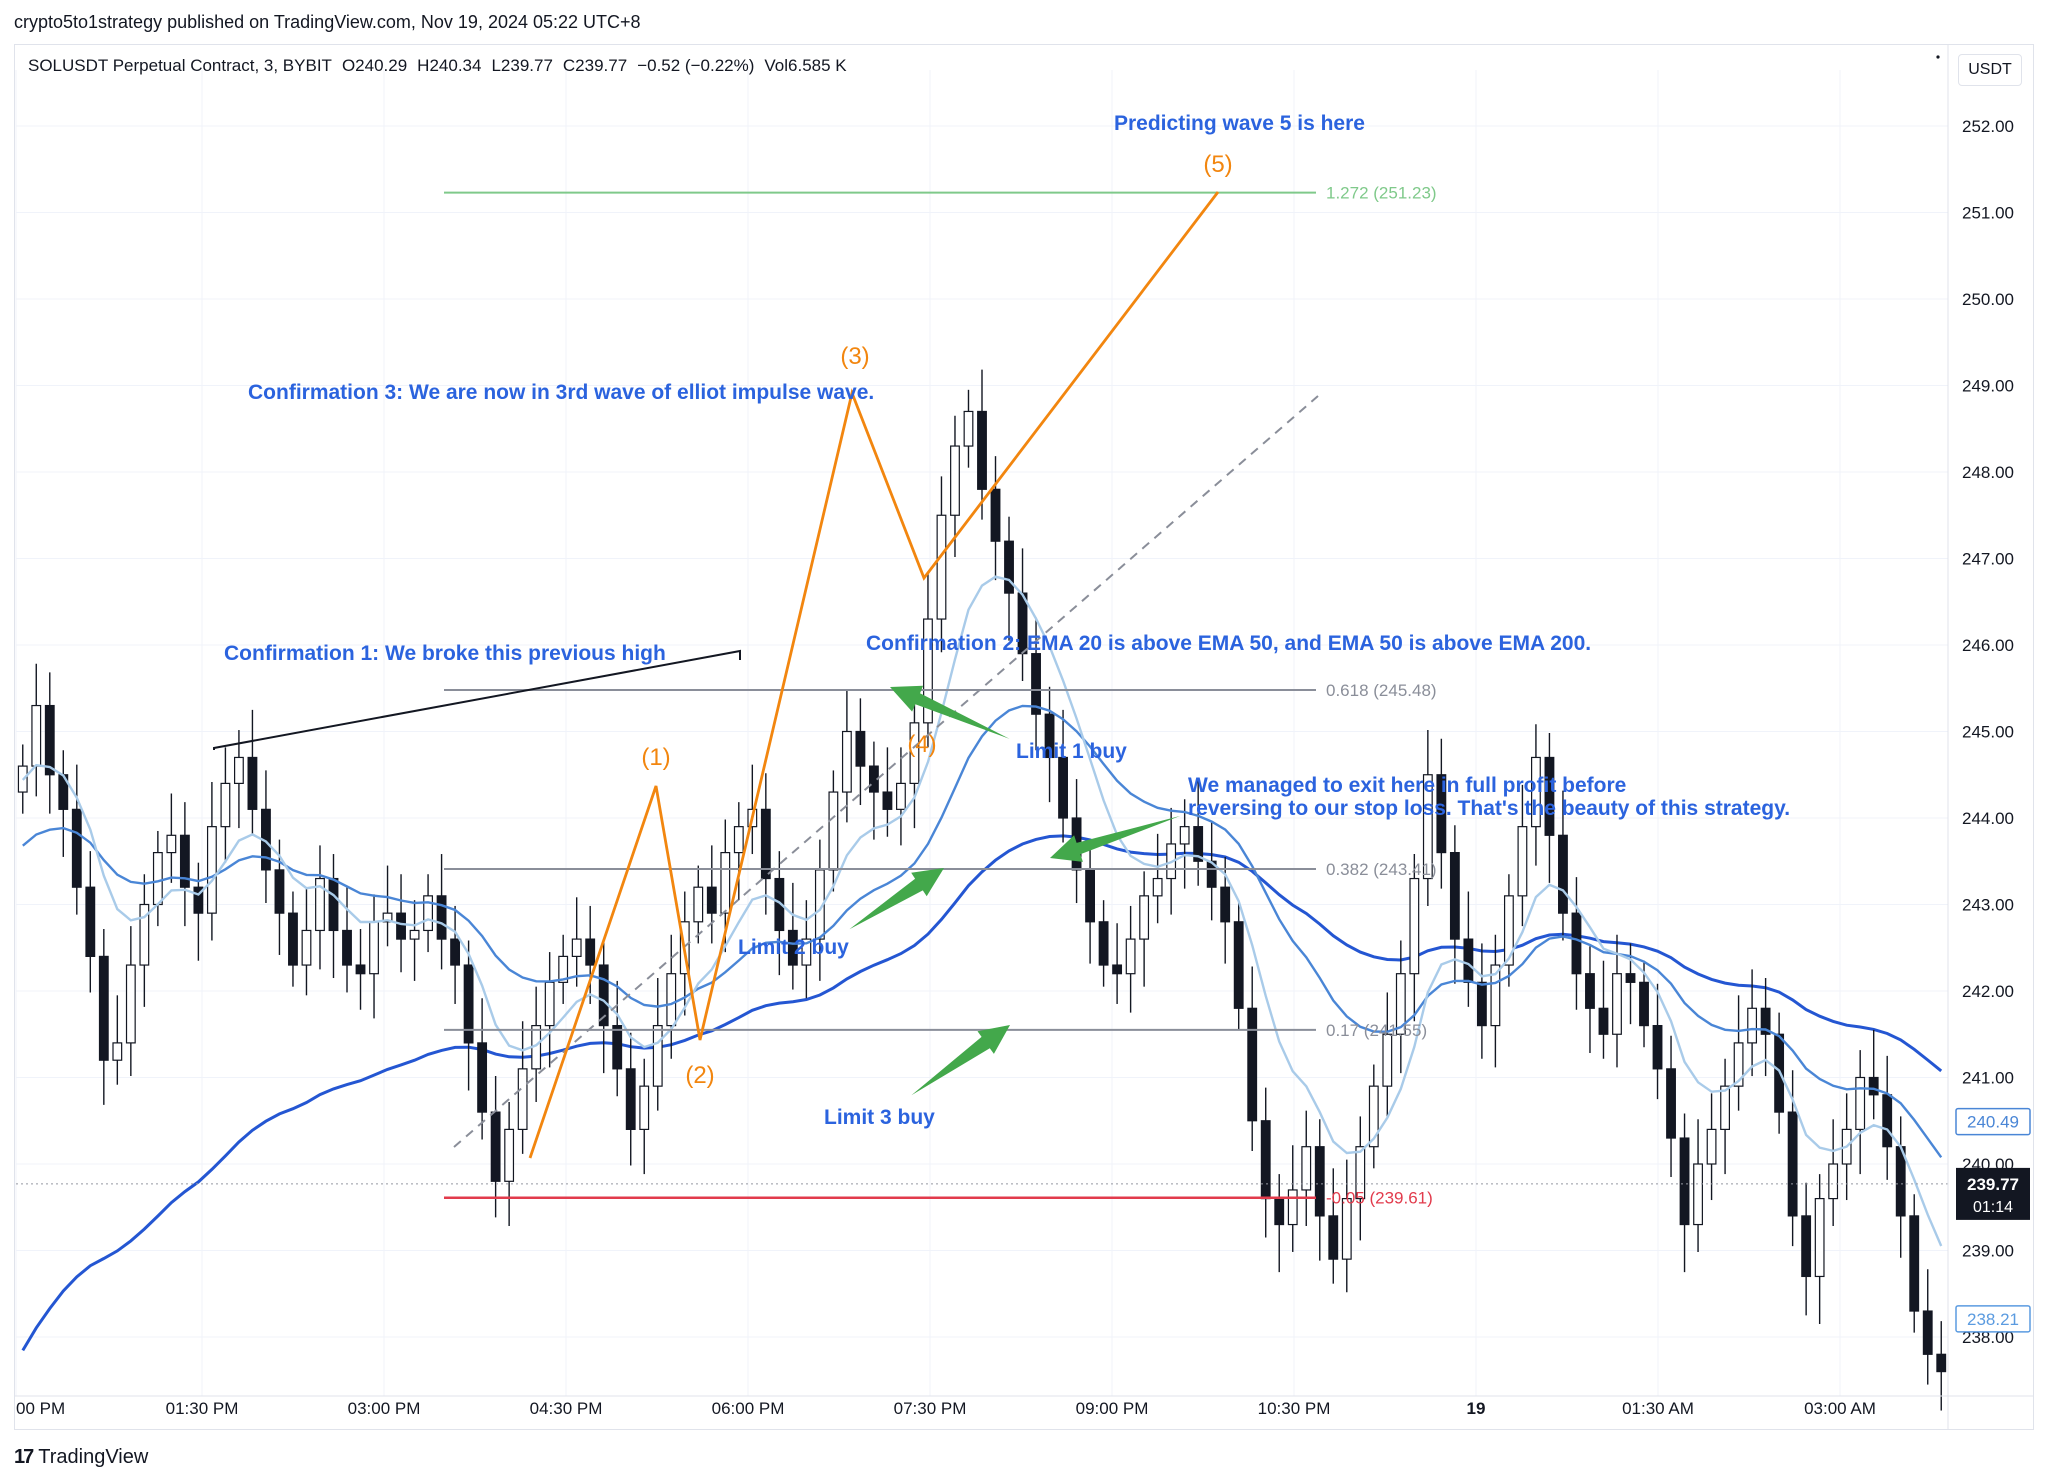 This screenshot has height=1482, width=2048. I want to click on price-tick-8: 244.00, so click(1988, 818).